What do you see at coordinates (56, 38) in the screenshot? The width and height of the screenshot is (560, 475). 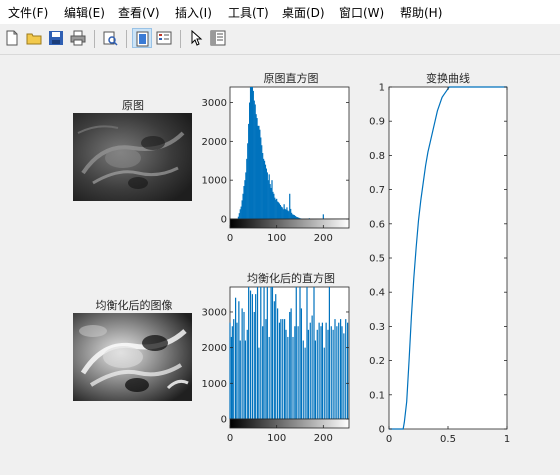 I see `save-button` at bounding box center [56, 38].